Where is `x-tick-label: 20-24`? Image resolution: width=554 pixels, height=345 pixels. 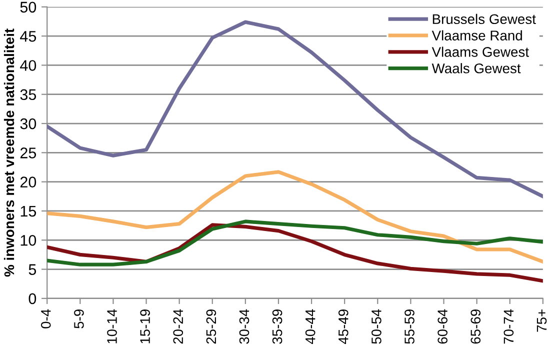 x-tick-label: 20-24 is located at coordinates (178, 326).